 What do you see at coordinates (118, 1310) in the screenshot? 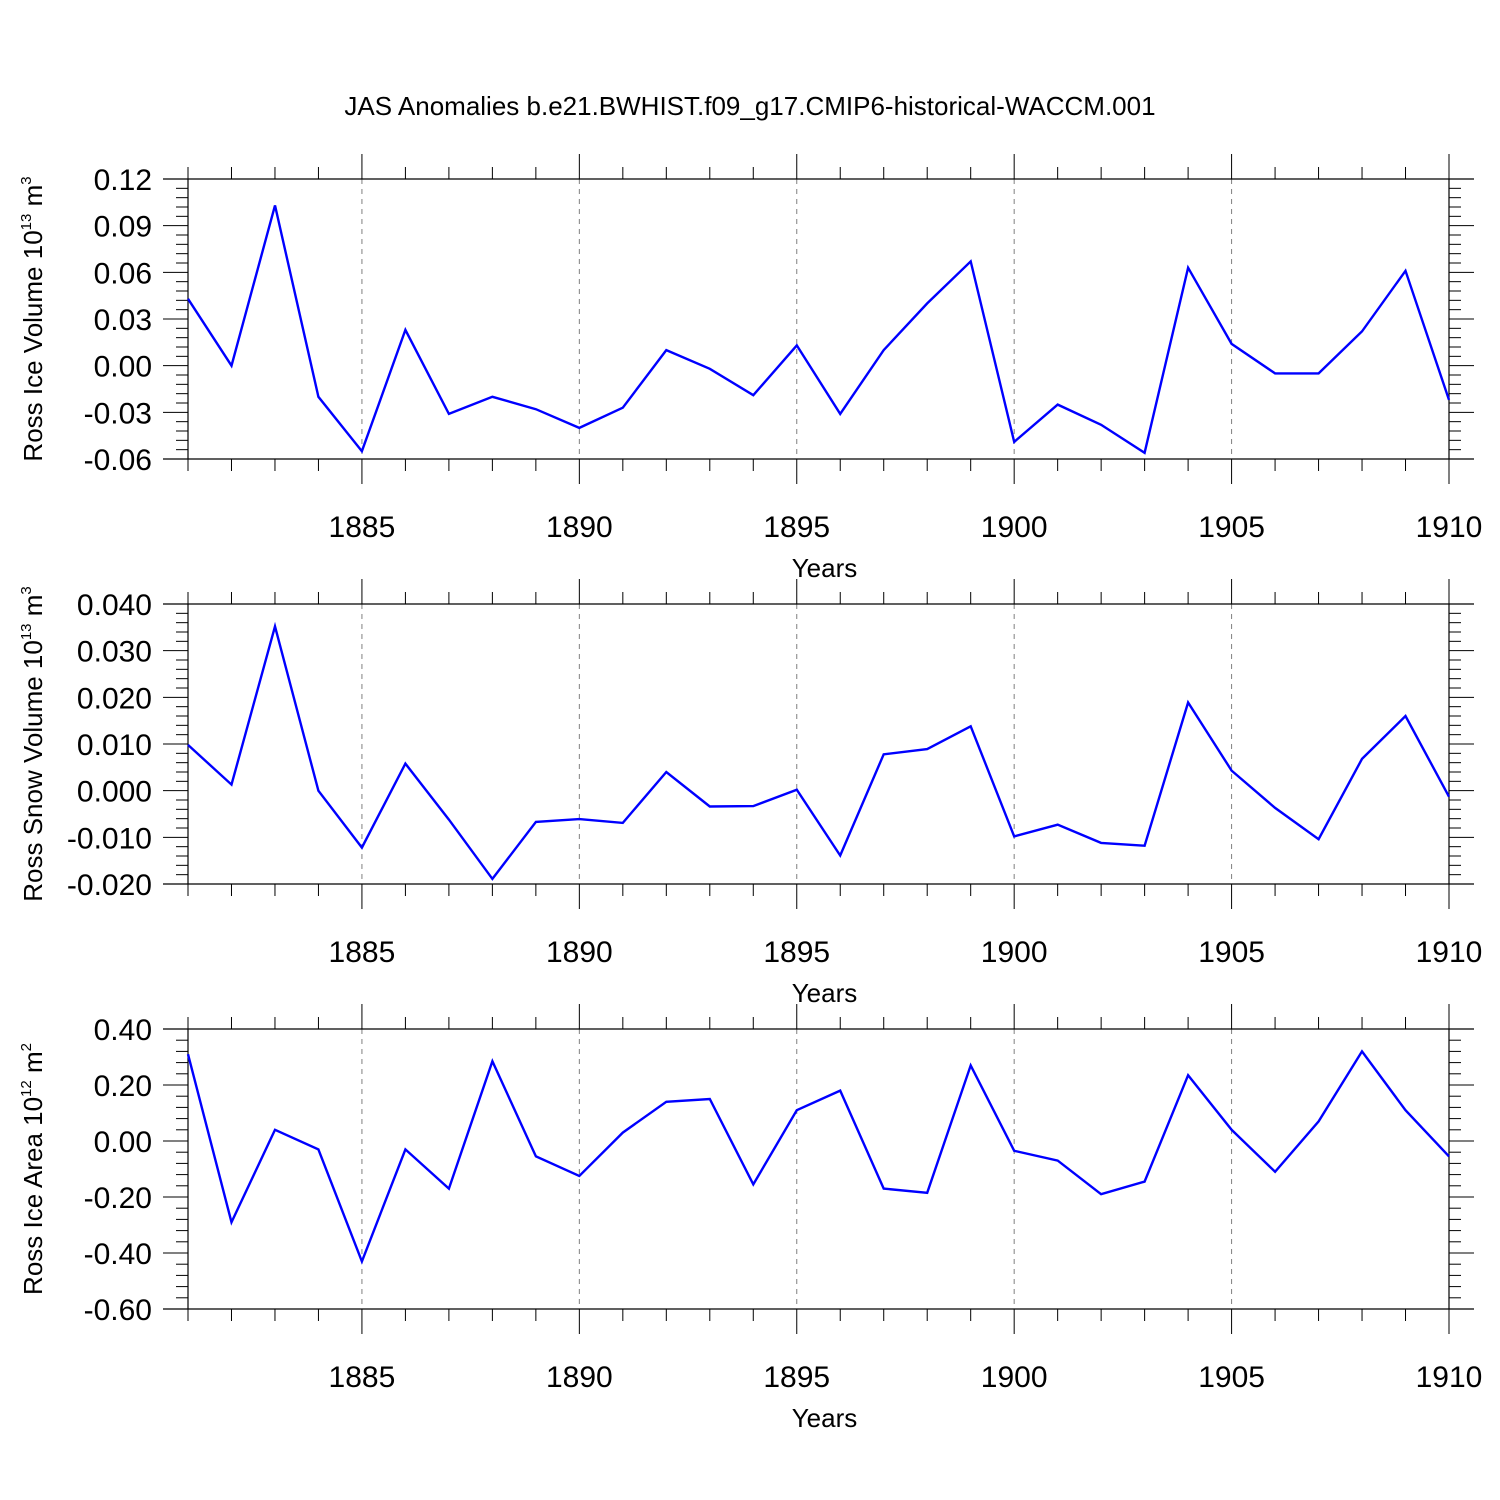
I see `y-tick-label: -0.60` at bounding box center [118, 1310].